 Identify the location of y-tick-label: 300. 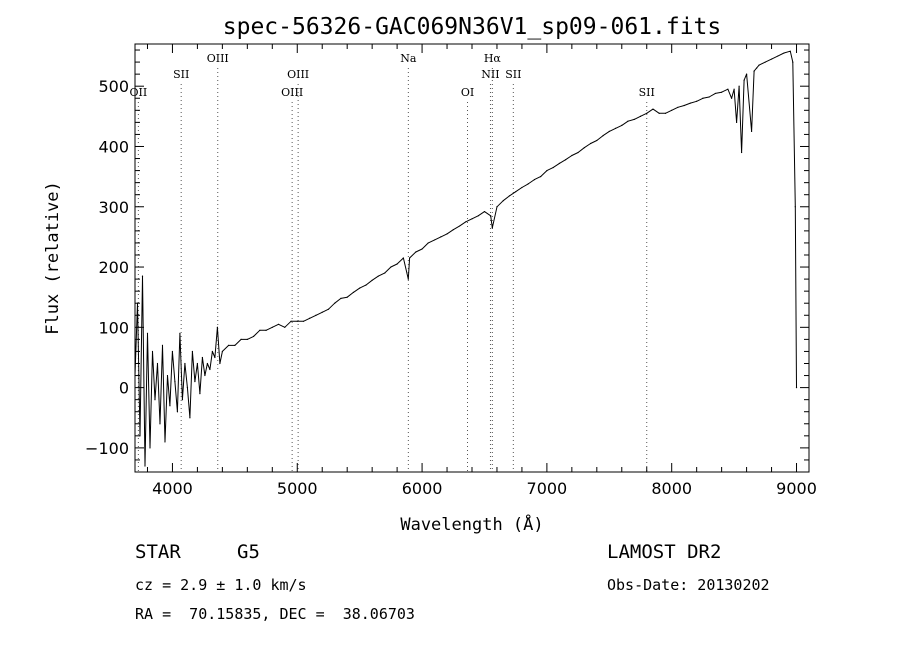
(113, 207).